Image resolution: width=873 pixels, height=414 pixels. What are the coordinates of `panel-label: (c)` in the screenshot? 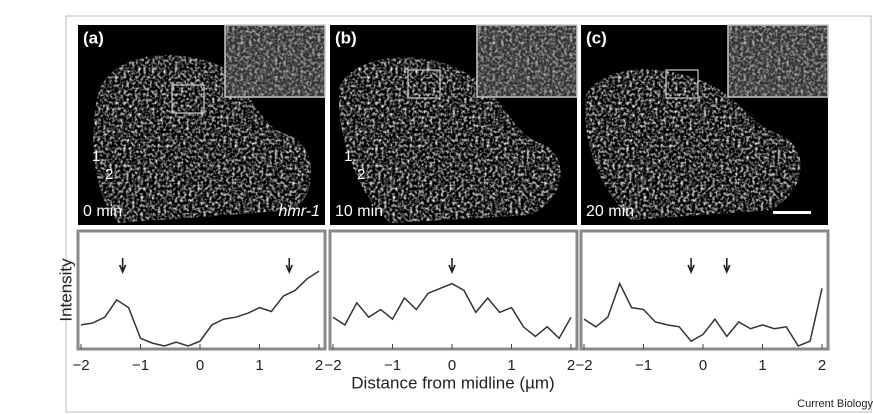 It's located at (596, 37).